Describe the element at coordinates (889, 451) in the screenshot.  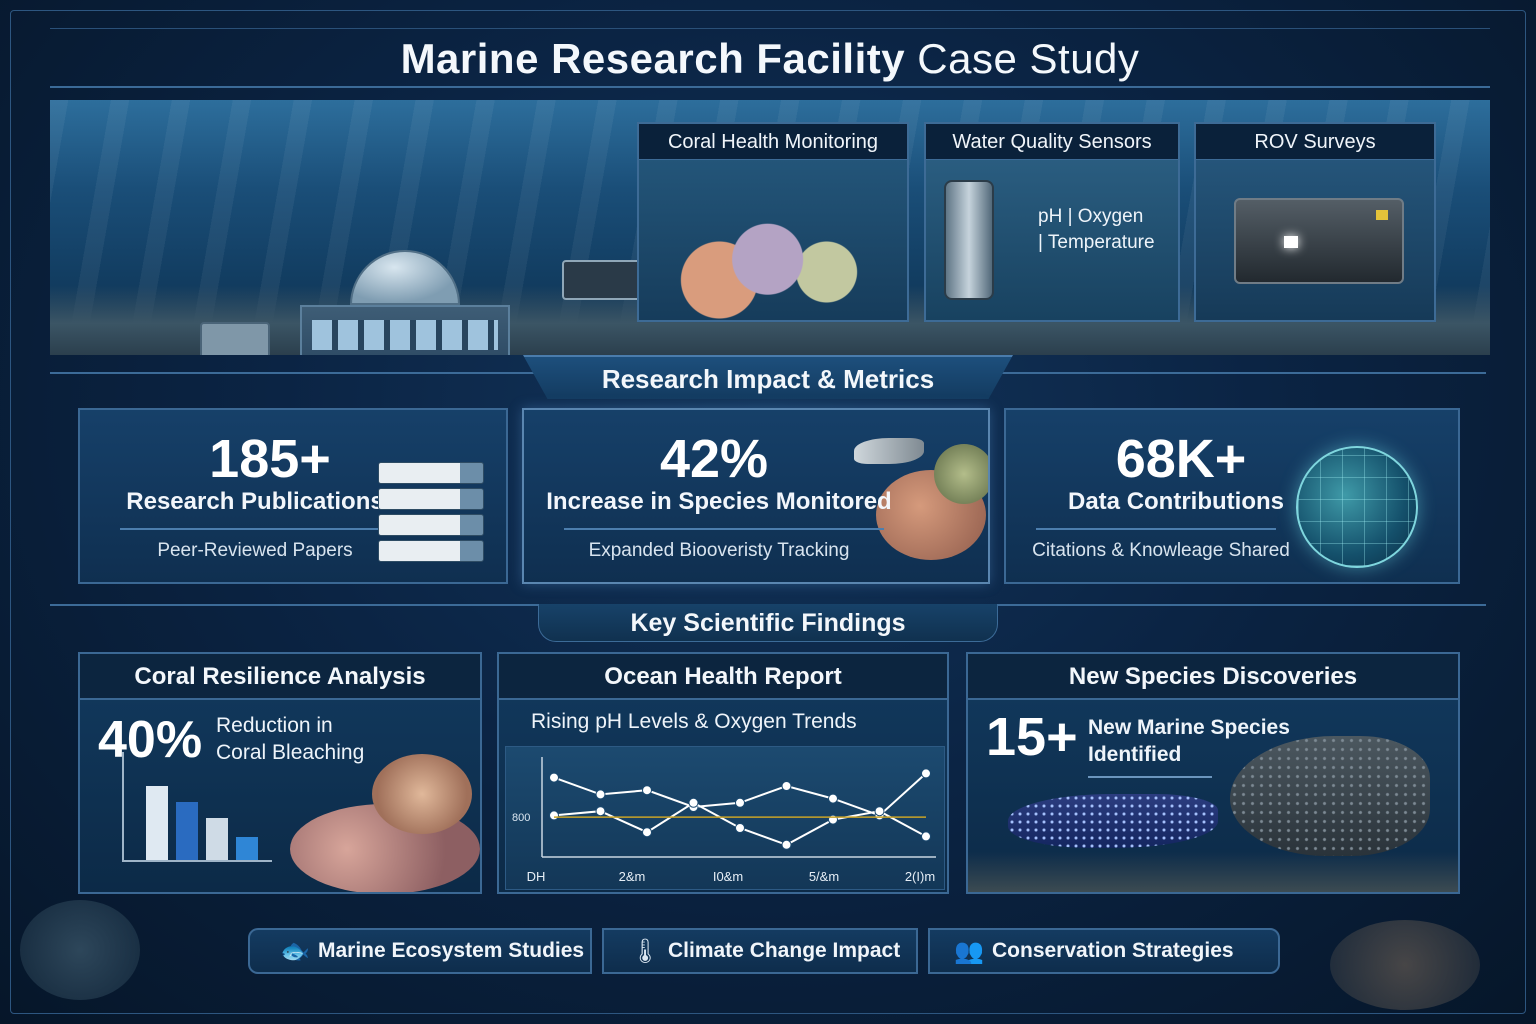
I see `fish-image` at that location.